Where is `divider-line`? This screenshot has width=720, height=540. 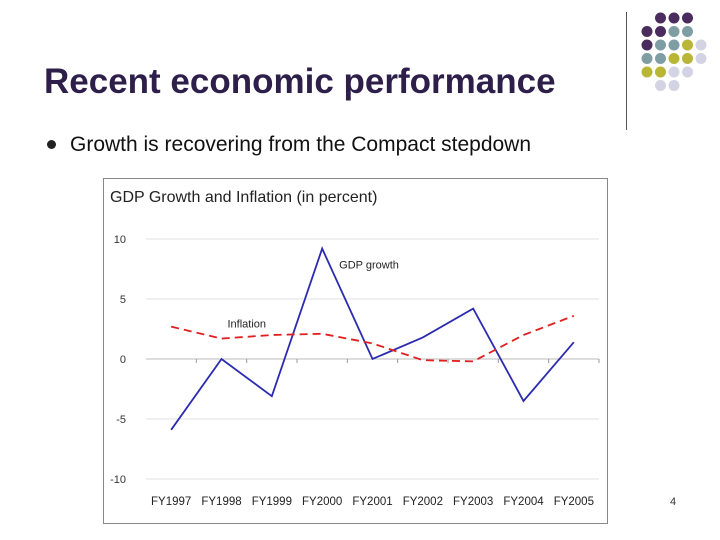 divider-line is located at coordinates (626, 71).